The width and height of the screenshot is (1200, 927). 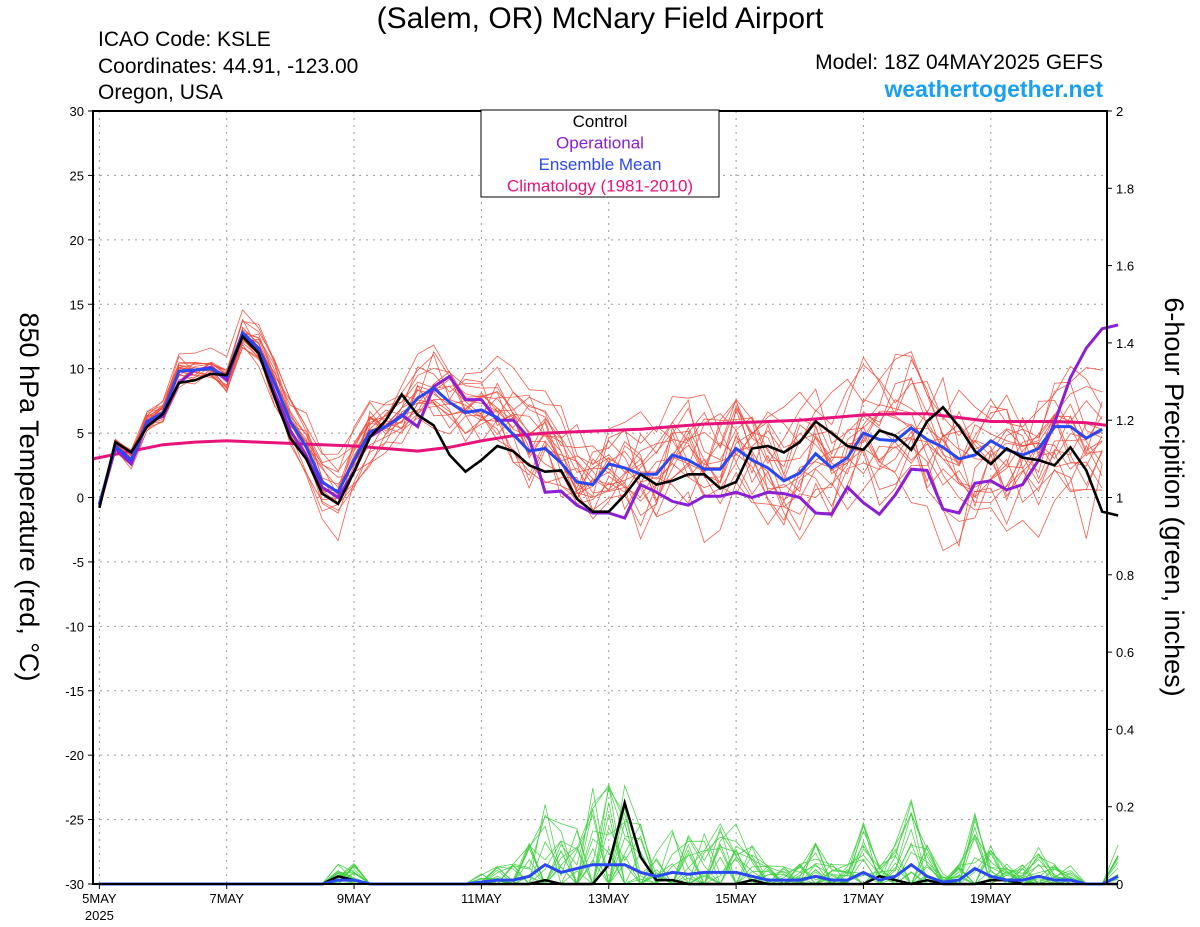 I want to click on left-tick-label: 15, so click(x=77, y=304).